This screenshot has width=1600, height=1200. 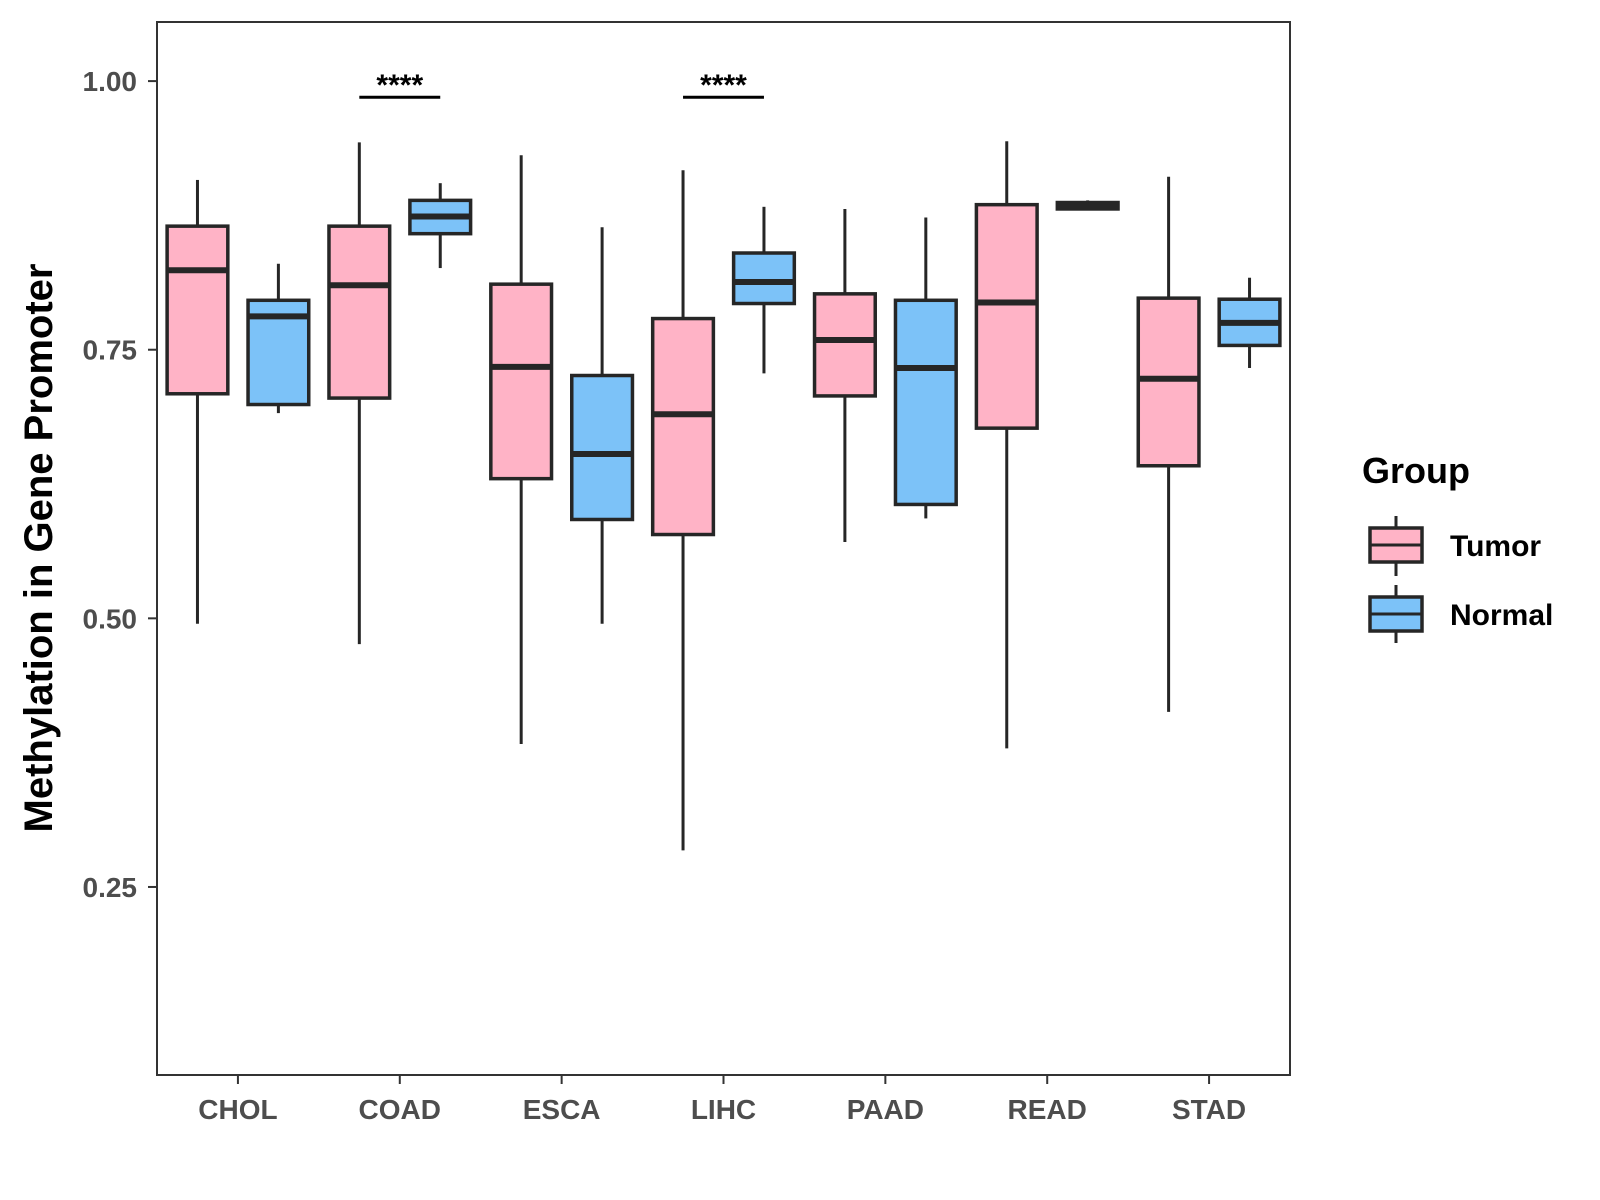 What do you see at coordinates (1495, 546) in the screenshot?
I see `legend-label-tumor: Tumor` at bounding box center [1495, 546].